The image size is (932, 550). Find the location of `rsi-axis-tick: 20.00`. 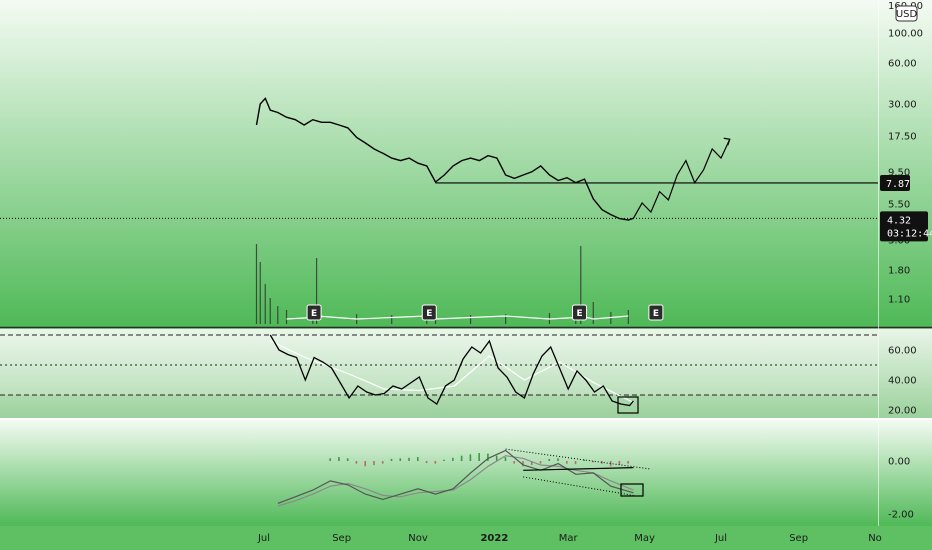

rsi-axis-tick: 20.00 is located at coordinates (902, 411).